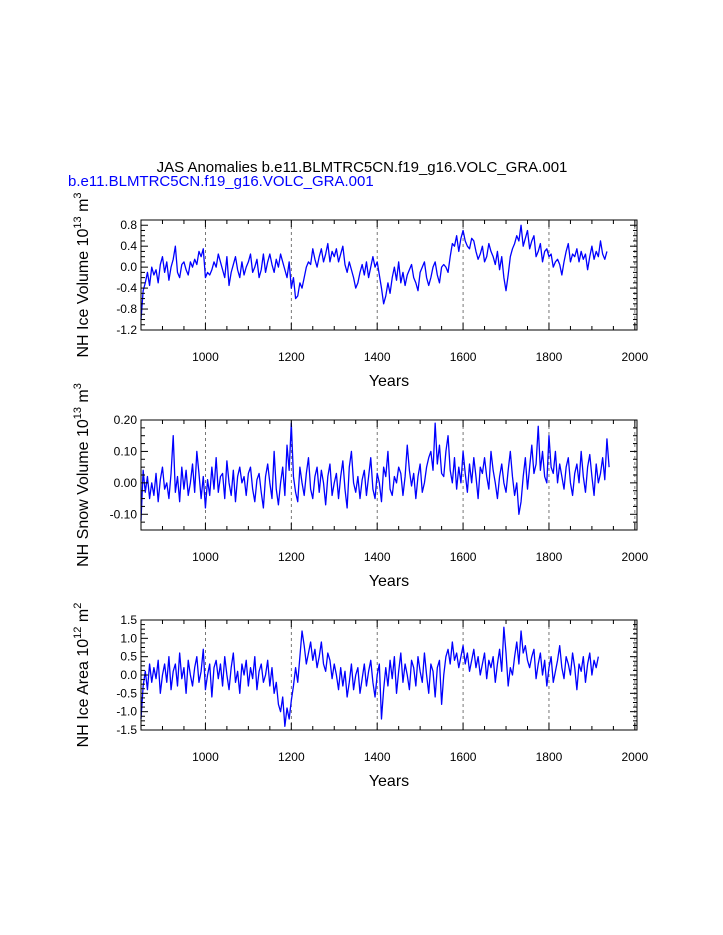  What do you see at coordinates (126, 451) in the screenshot?
I see `y-tick-label: 0.10` at bounding box center [126, 451].